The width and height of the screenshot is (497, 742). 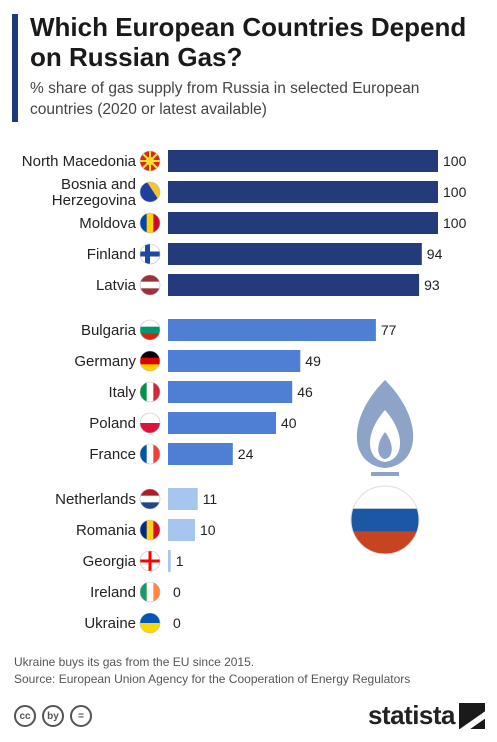 What do you see at coordinates (389, 330) in the screenshot?
I see `value-label: 77` at bounding box center [389, 330].